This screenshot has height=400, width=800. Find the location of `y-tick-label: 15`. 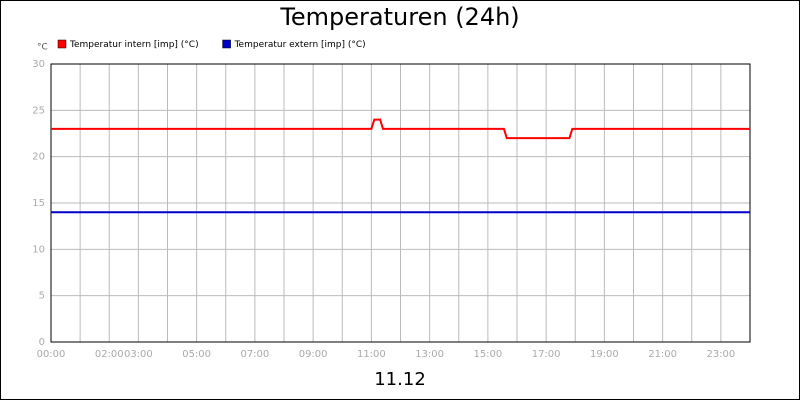

y-tick-label: 15 is located at coordinates (38, 203).